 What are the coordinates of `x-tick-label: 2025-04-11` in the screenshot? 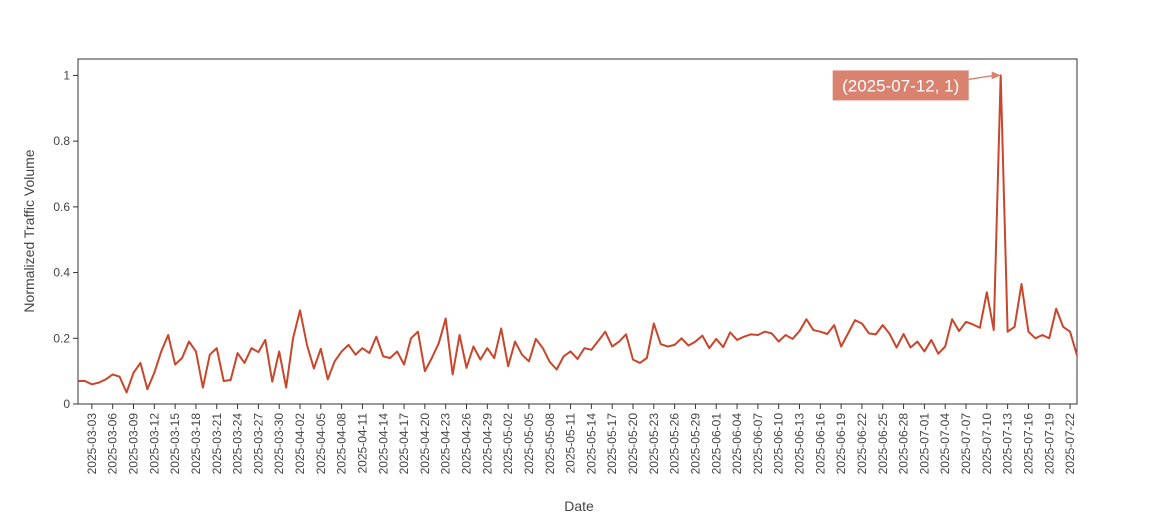 It's located at (362, 443).